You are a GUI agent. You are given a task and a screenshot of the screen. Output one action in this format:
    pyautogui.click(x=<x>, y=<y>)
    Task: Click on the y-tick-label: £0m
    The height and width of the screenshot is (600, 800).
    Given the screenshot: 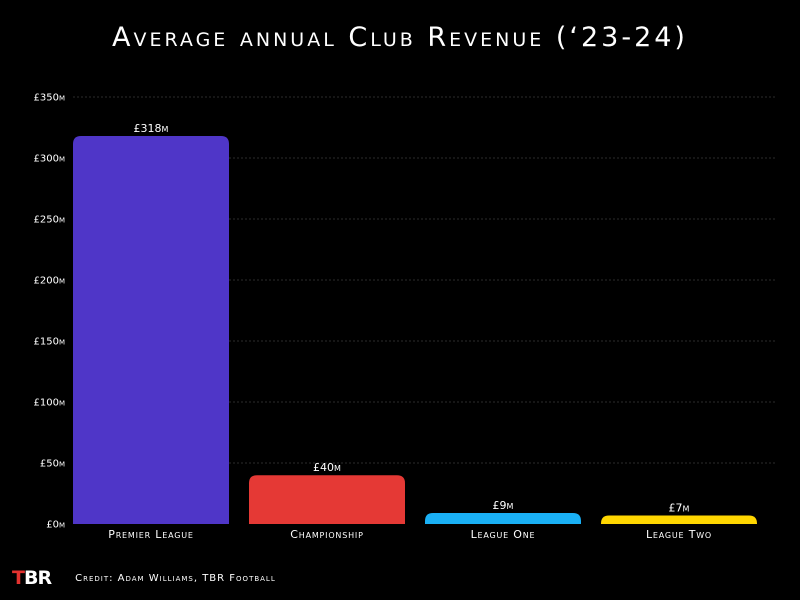 What is the action you would take?
    pyautogui.click(x=55, y=525)
    